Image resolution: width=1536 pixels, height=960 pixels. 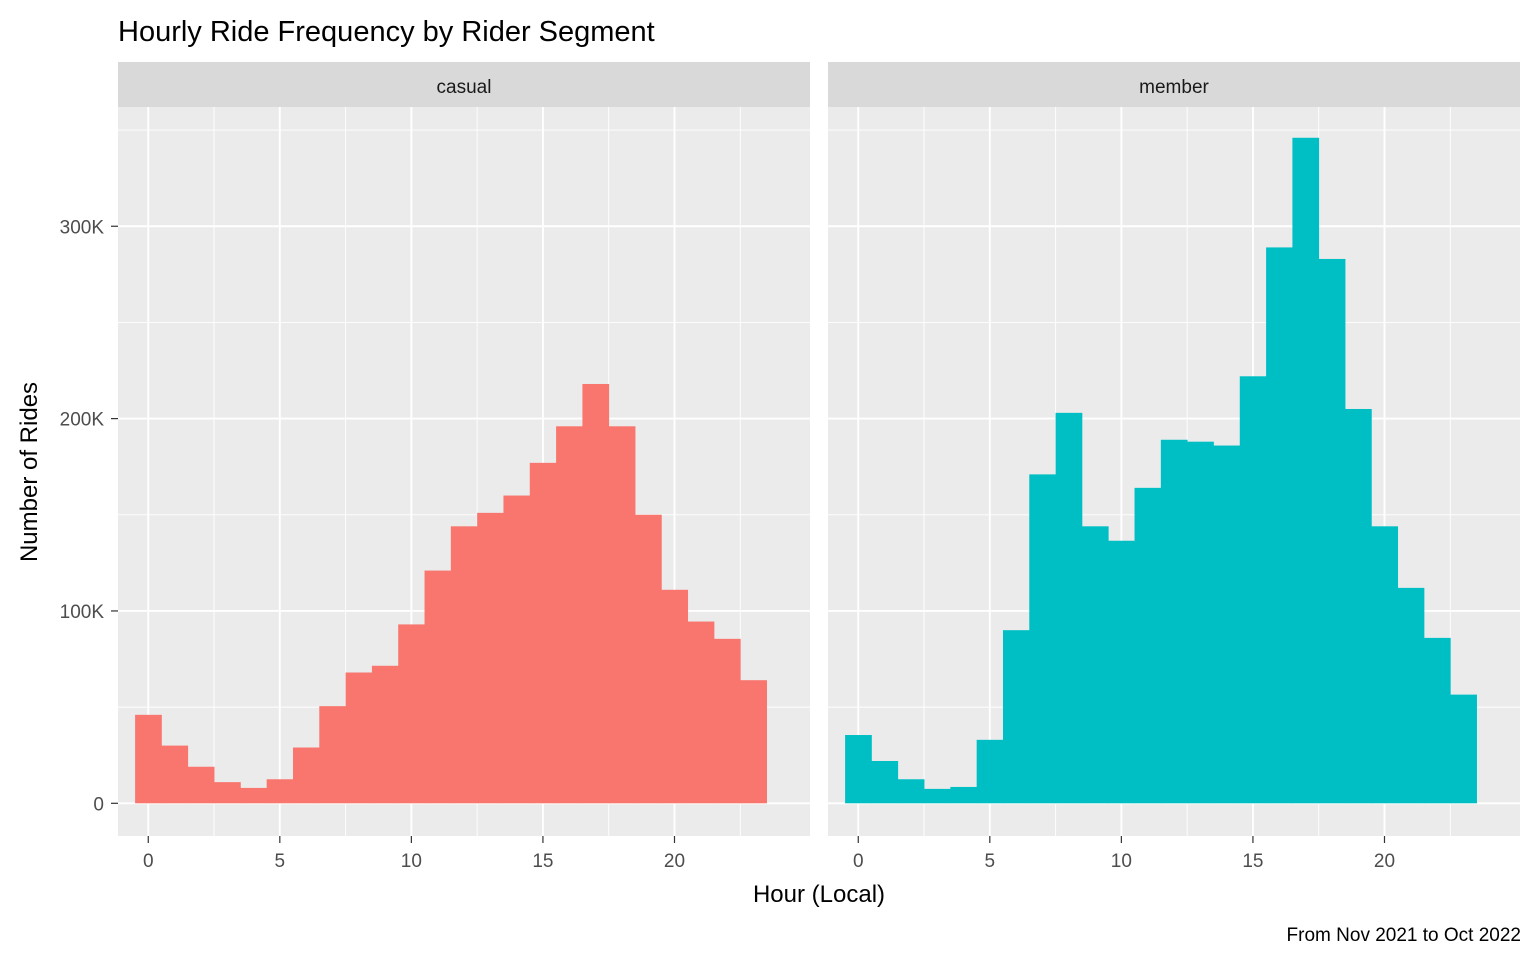 I want to click on facet-strip-label: casual, so click(x=464, y=87).